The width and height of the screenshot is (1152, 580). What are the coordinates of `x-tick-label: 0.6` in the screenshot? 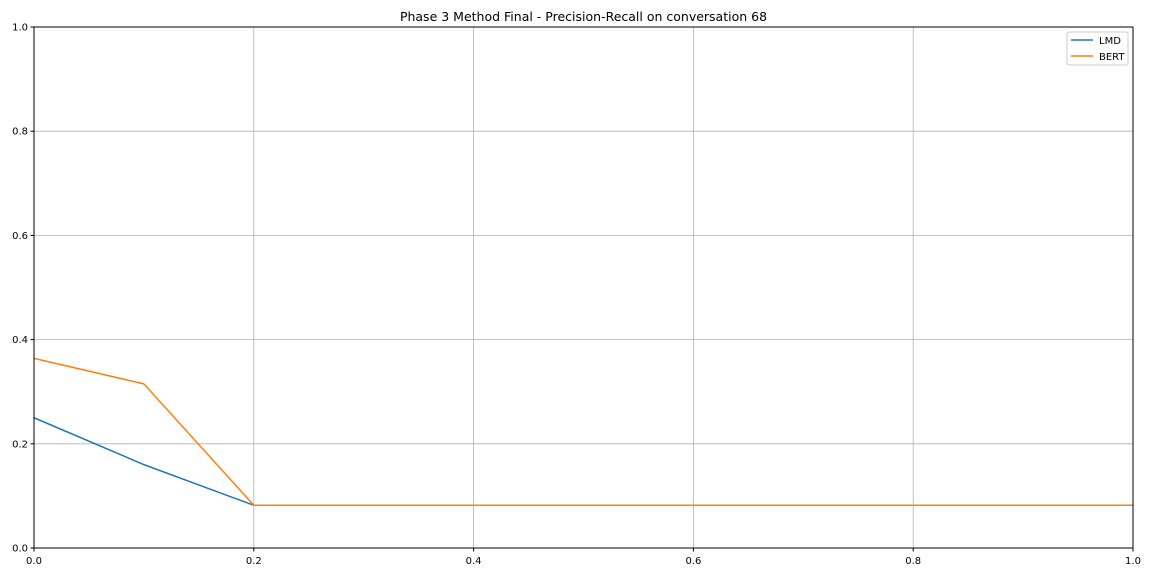 It's located at (693, 561).